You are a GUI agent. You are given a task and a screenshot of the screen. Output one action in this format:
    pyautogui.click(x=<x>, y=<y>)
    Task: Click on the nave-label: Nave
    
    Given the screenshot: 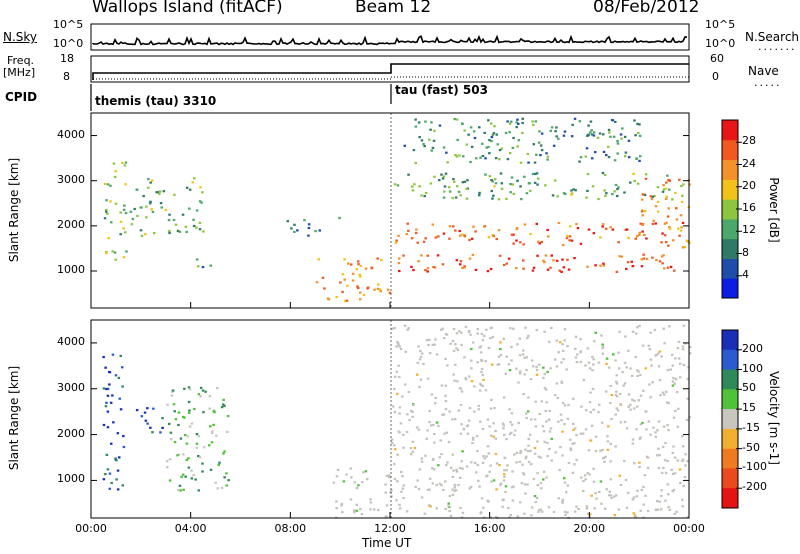 What is the action you would take?
    pyautogui.click(x=763, y=71)
    